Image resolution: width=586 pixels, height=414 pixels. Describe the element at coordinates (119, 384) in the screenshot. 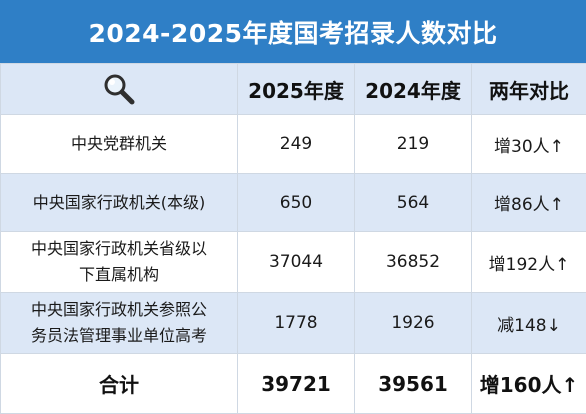

I see `total-label: 合计` at that location.